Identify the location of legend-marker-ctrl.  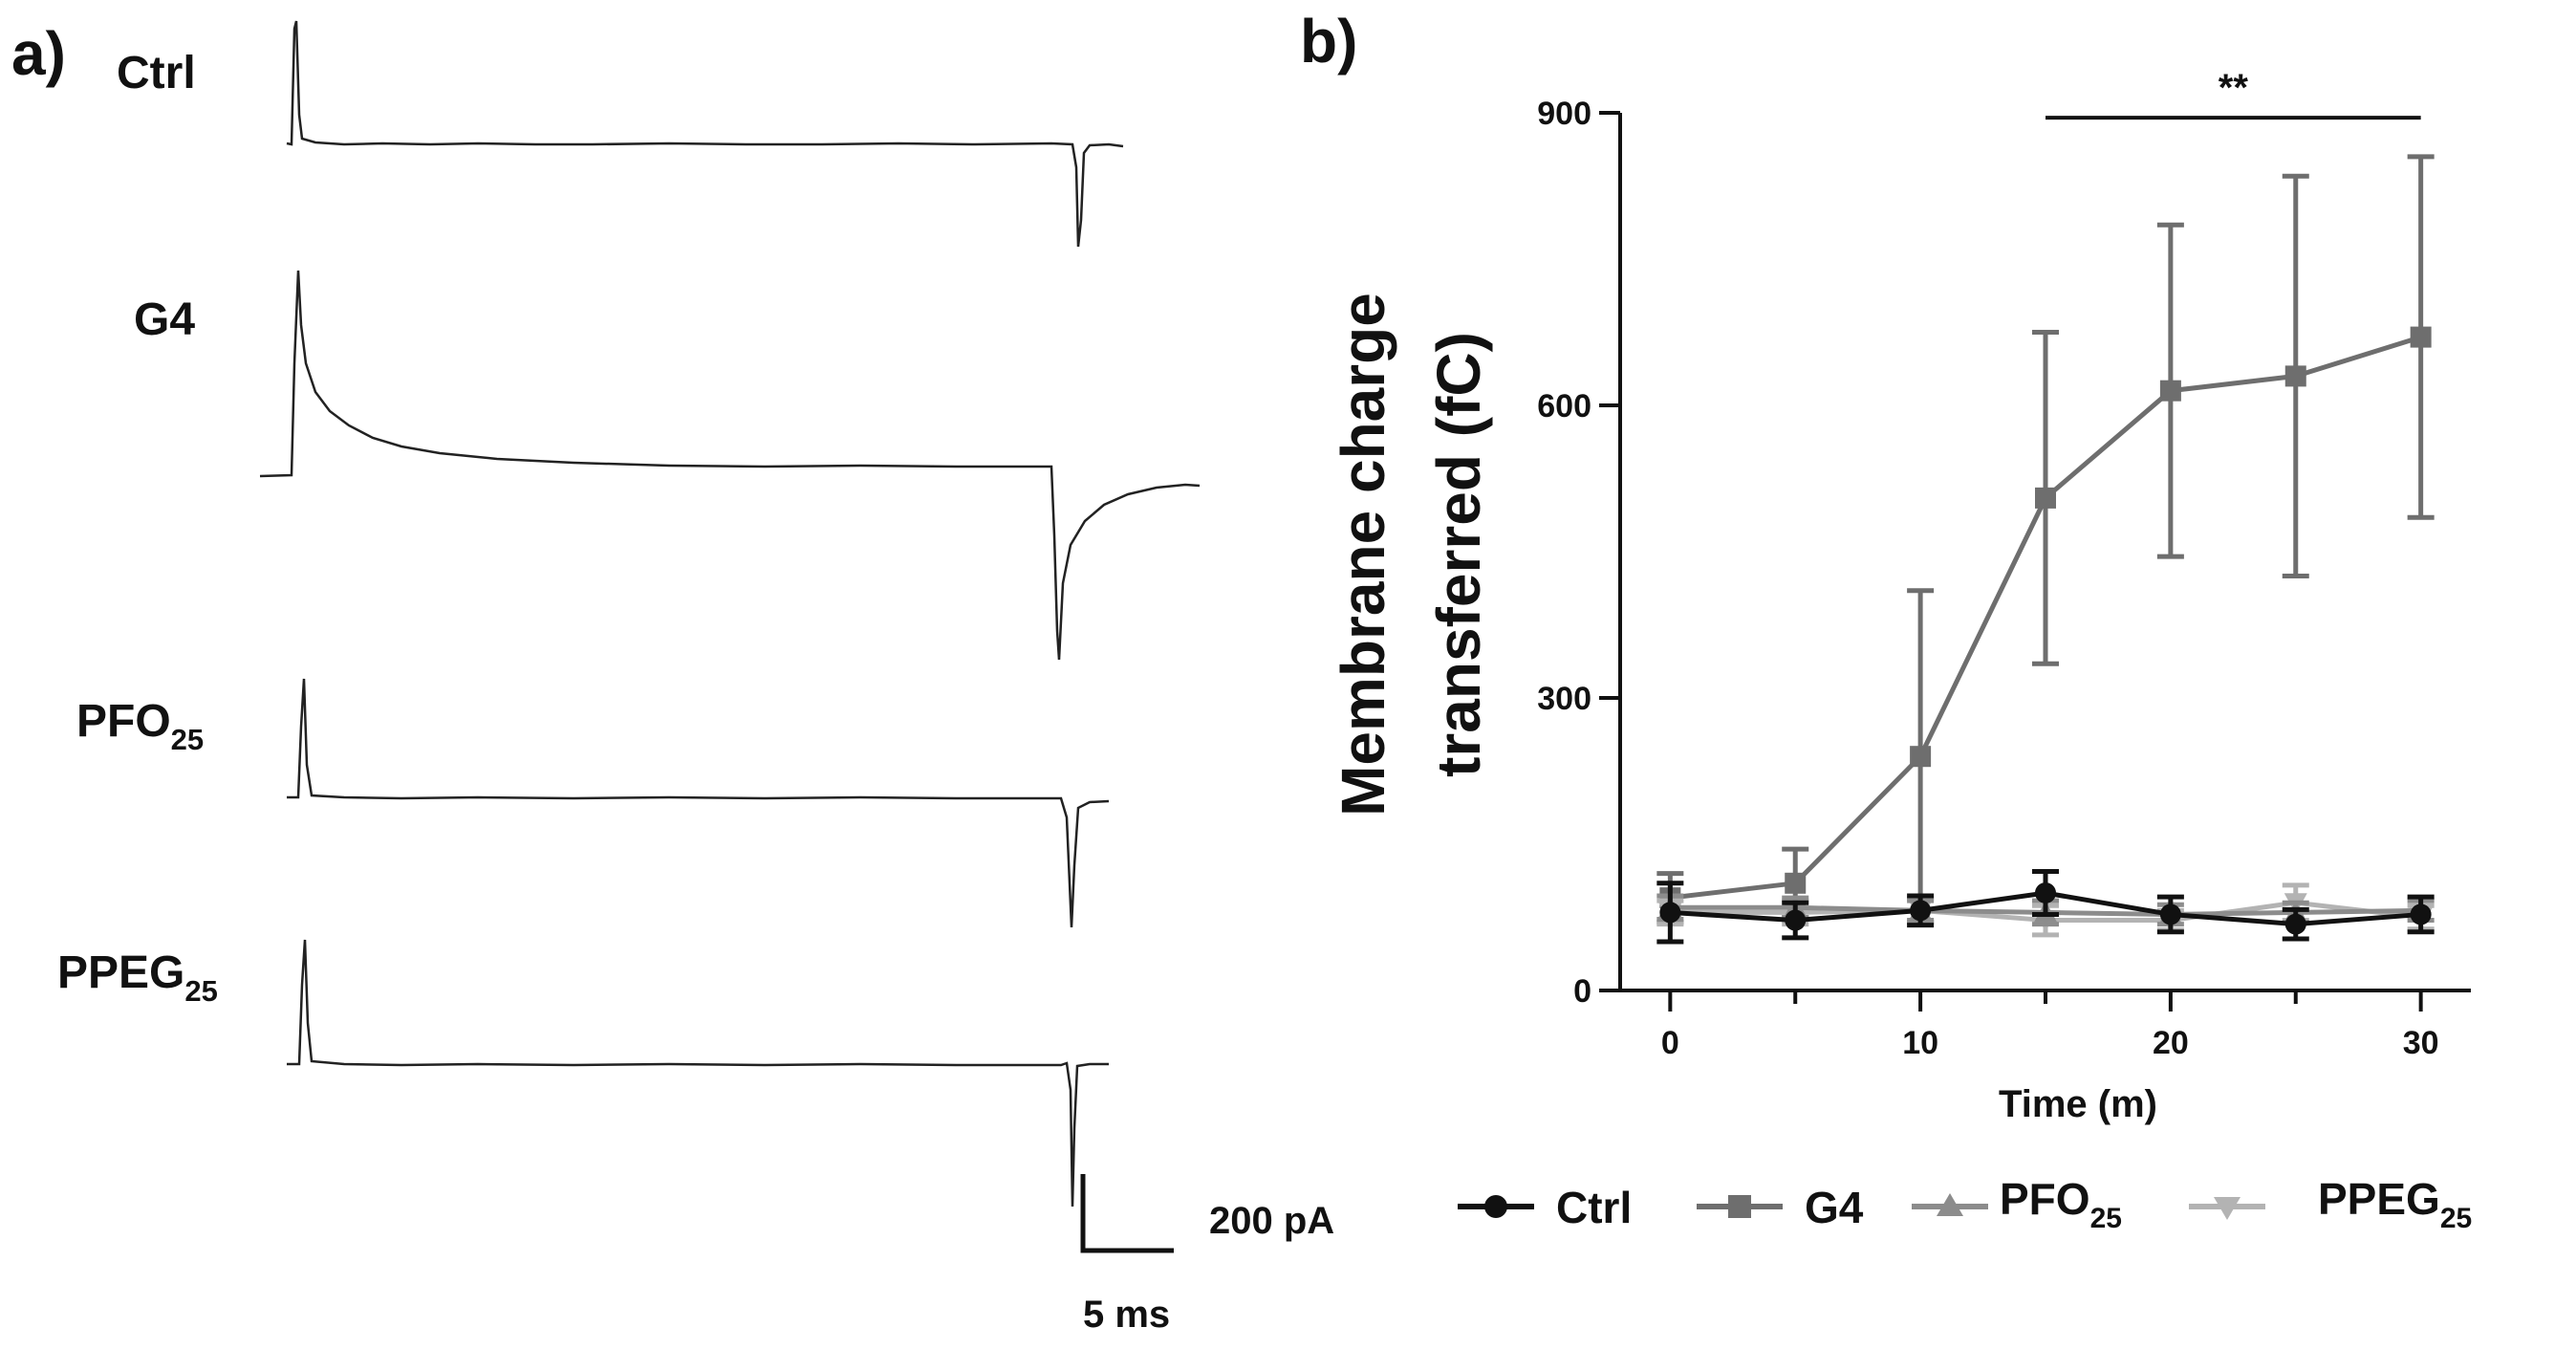
(1495, 1206).